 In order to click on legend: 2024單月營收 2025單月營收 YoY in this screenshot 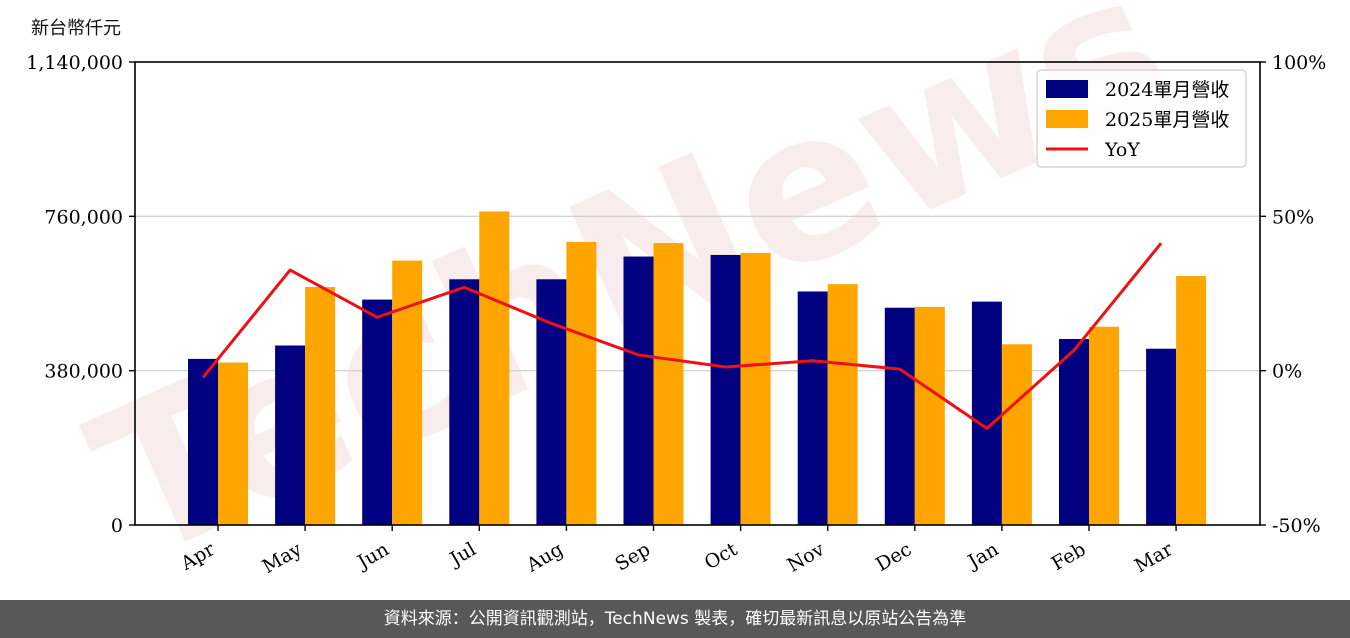, I will do `click(1141, 118)`.